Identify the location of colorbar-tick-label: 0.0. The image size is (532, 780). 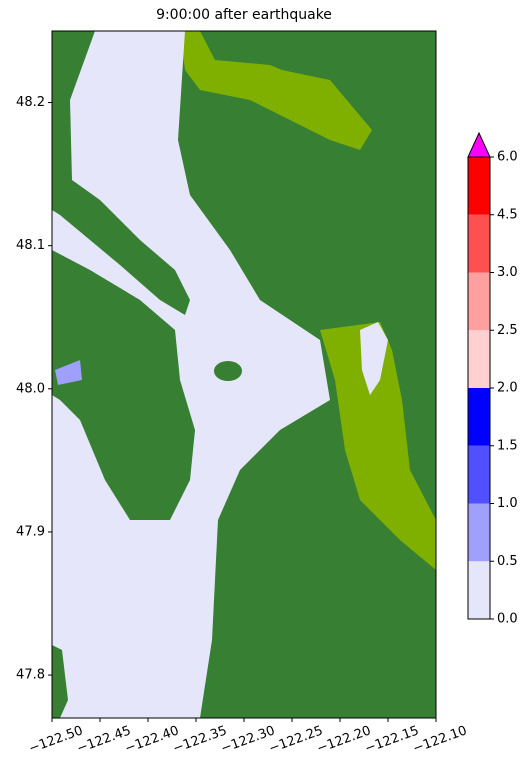
(507, 619).